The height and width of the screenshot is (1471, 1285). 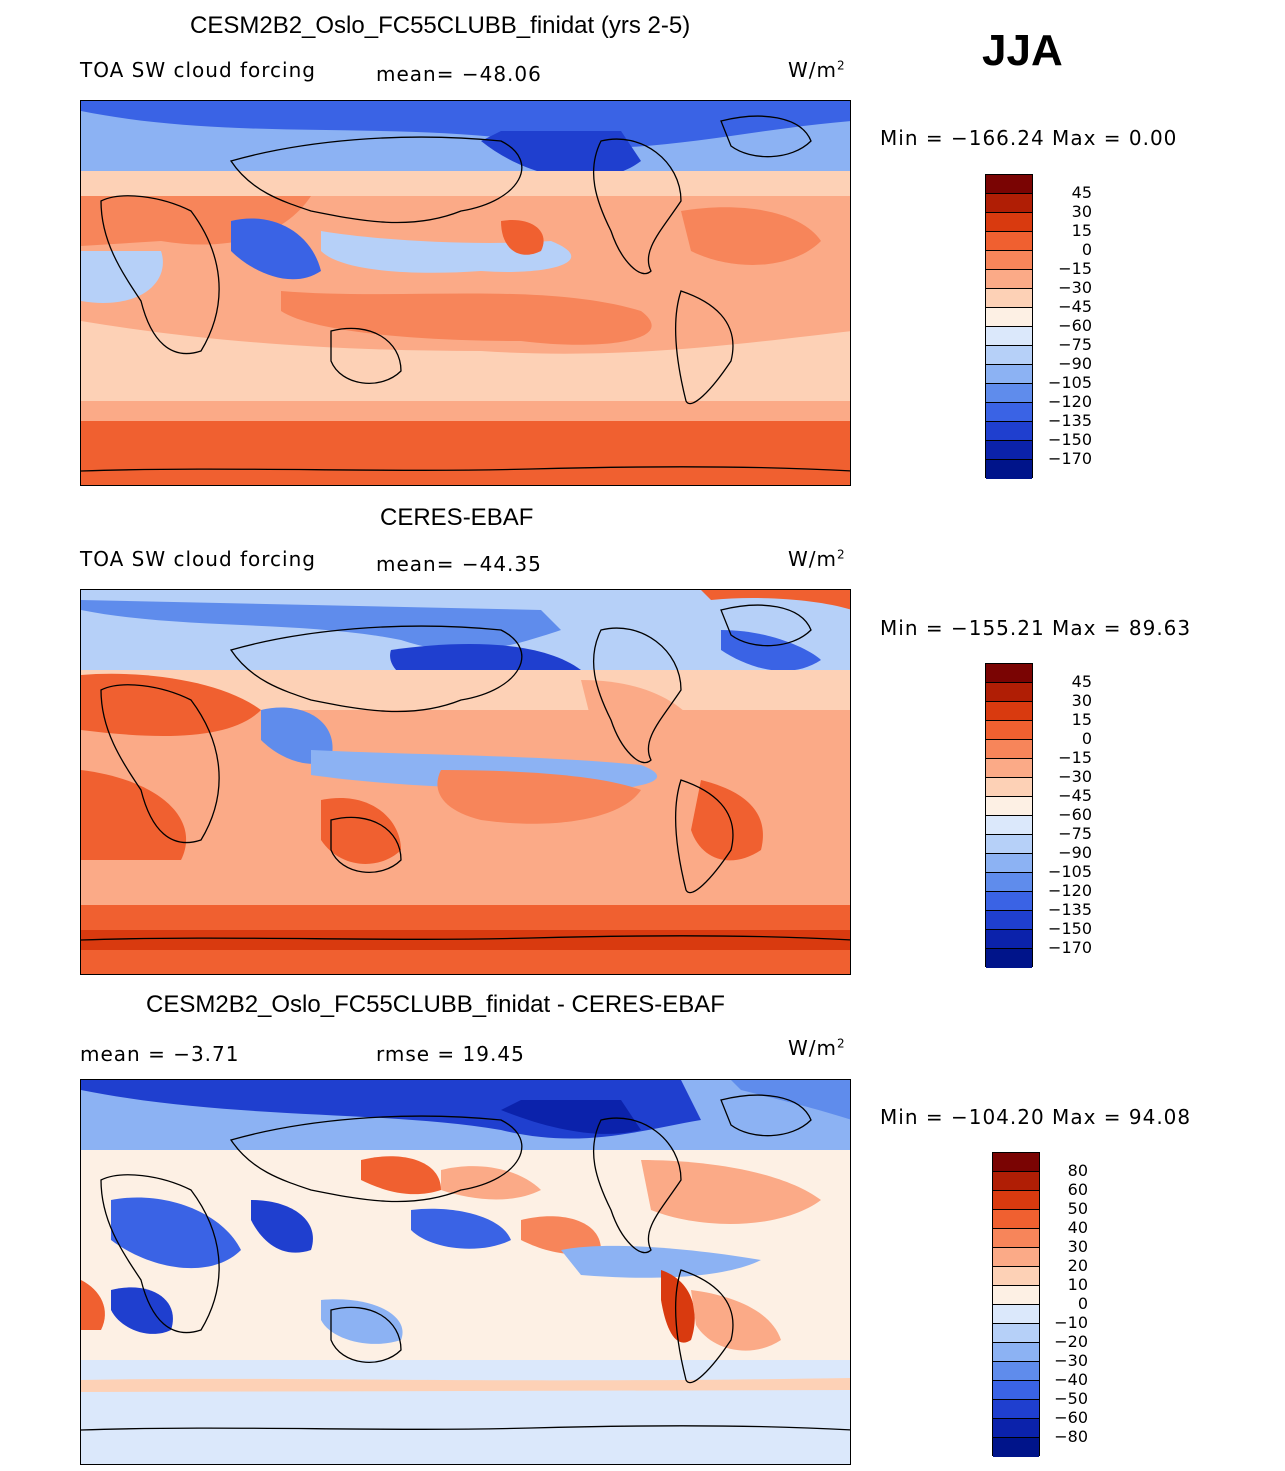 What do you see at coordinates (1071, 1398) in the screenshot?
I see `colorbar-label: −50` at bounding box center [1071, 1398].